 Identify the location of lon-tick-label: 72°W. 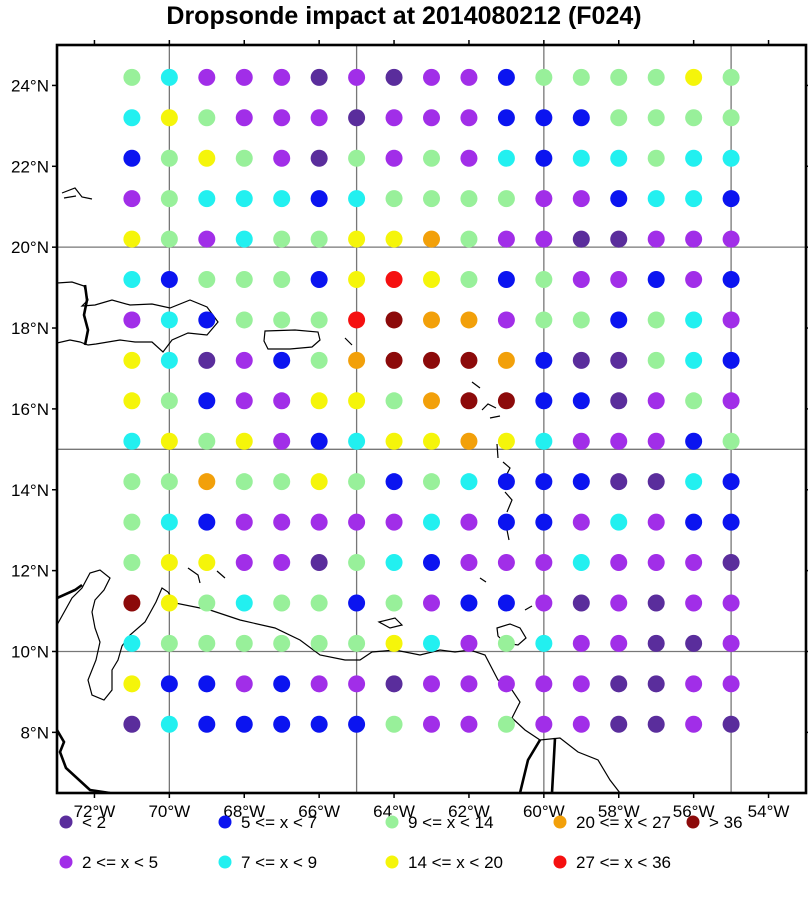
(95, 811).